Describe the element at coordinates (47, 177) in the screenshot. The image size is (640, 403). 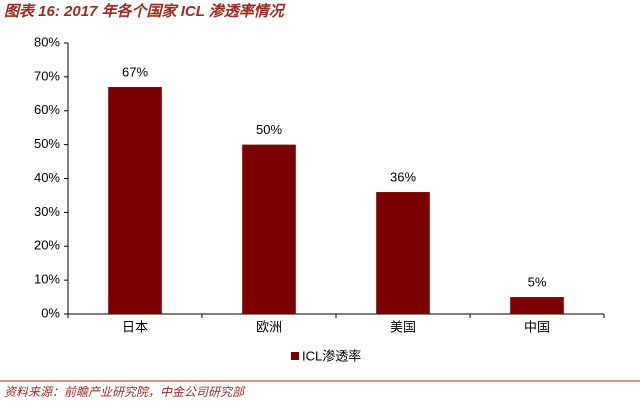
I see `y-tick-label: 40%` at that location.